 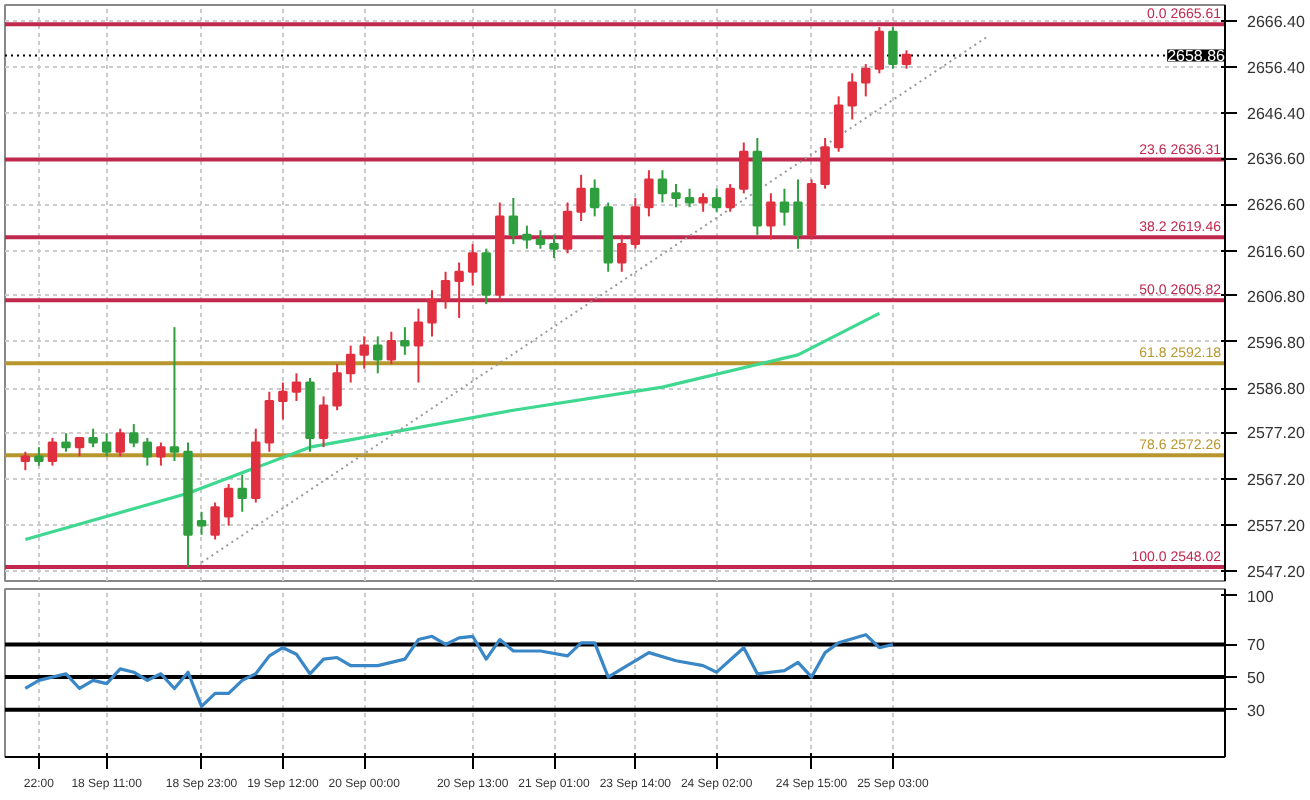 What do you see at coordinates (1276, 571) in the screenshot?
I see `y-tick-label: 2547.20` at bounding box center [1276, 571].